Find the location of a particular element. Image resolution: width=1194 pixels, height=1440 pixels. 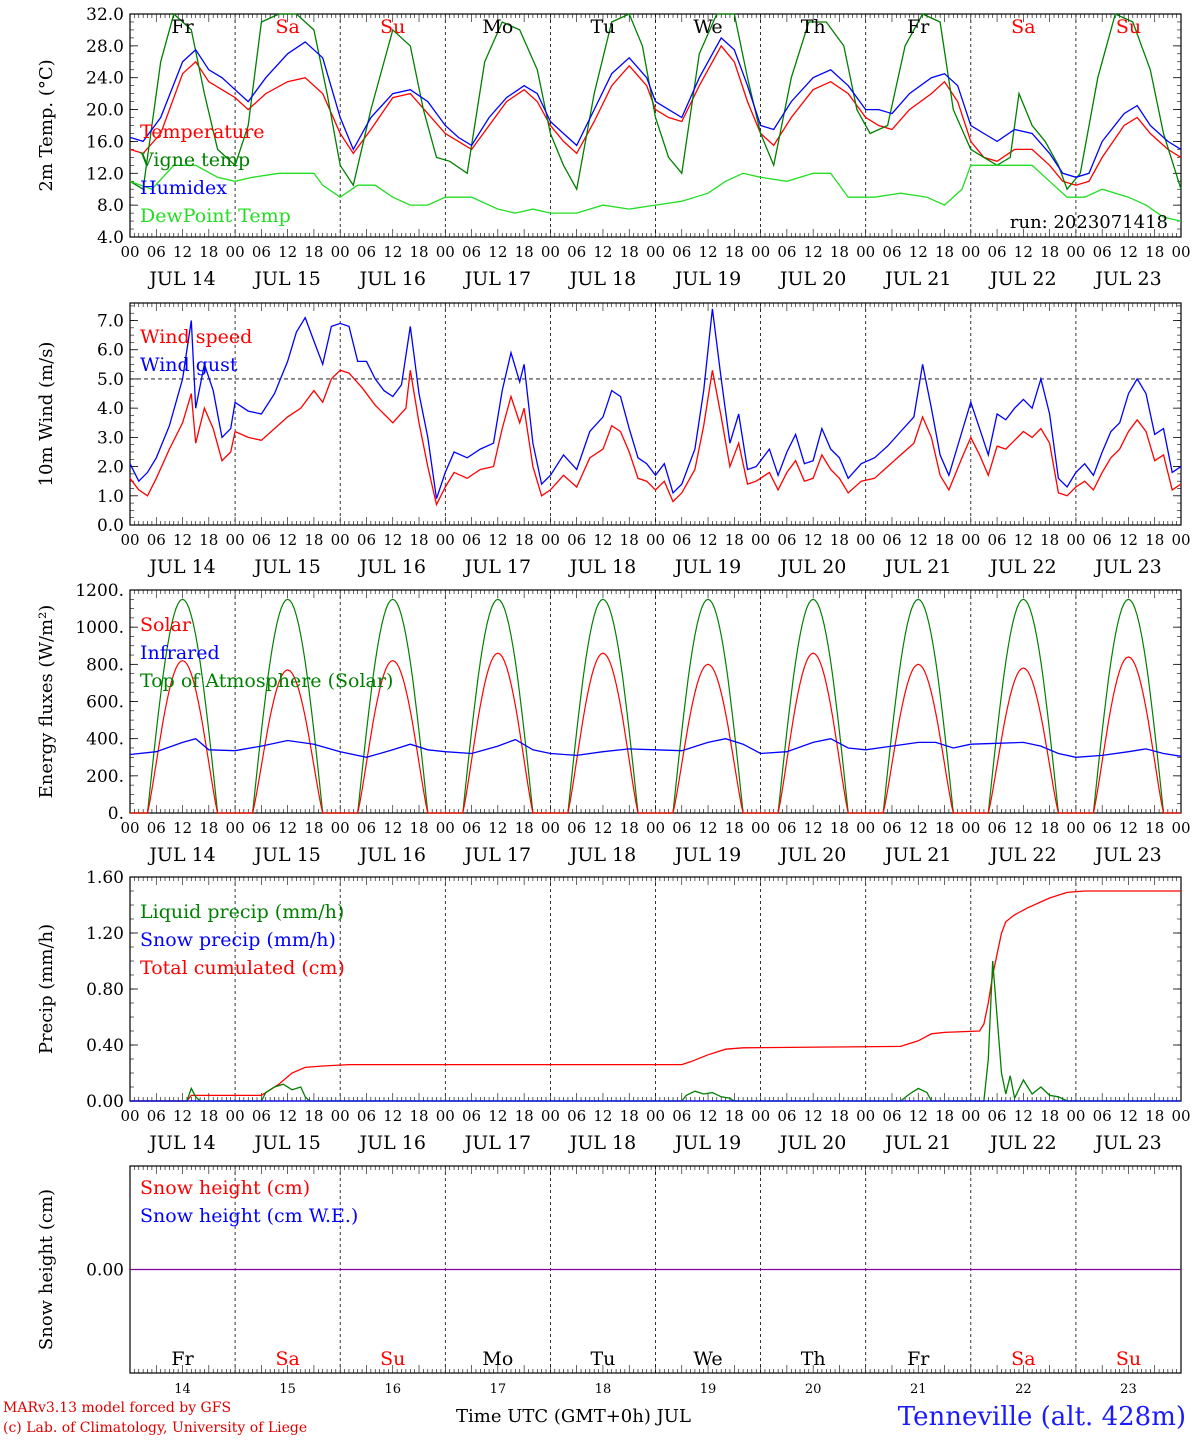

day-name: Th is located at coordinates (813, 1359).